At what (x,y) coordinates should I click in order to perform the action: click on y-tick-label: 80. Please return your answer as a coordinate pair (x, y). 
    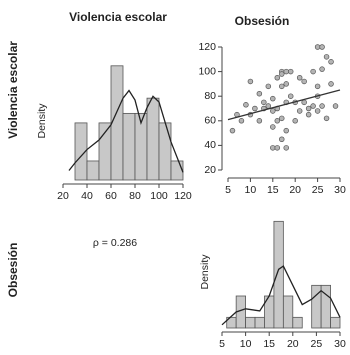
    Looking at the image, I should click on (210, 96).